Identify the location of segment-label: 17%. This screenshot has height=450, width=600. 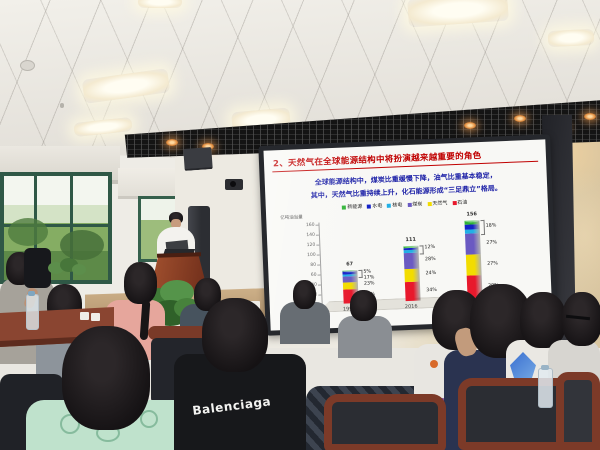
(369, 278).